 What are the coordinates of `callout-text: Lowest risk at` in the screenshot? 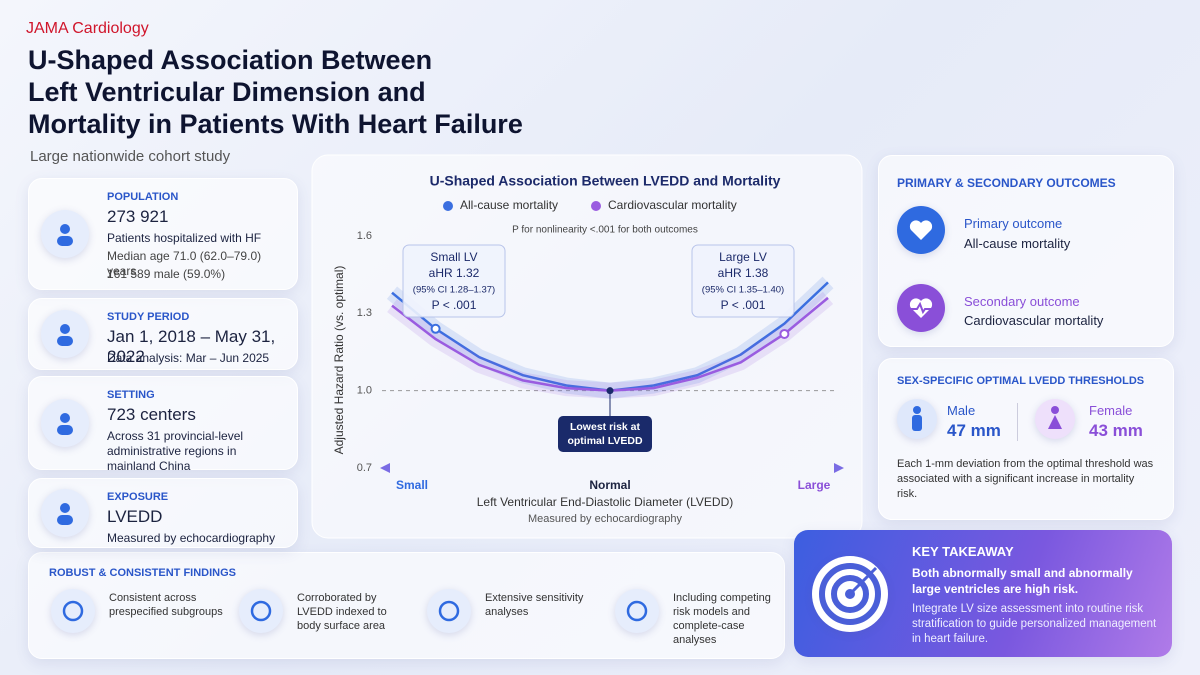 It's located at (605, 427).